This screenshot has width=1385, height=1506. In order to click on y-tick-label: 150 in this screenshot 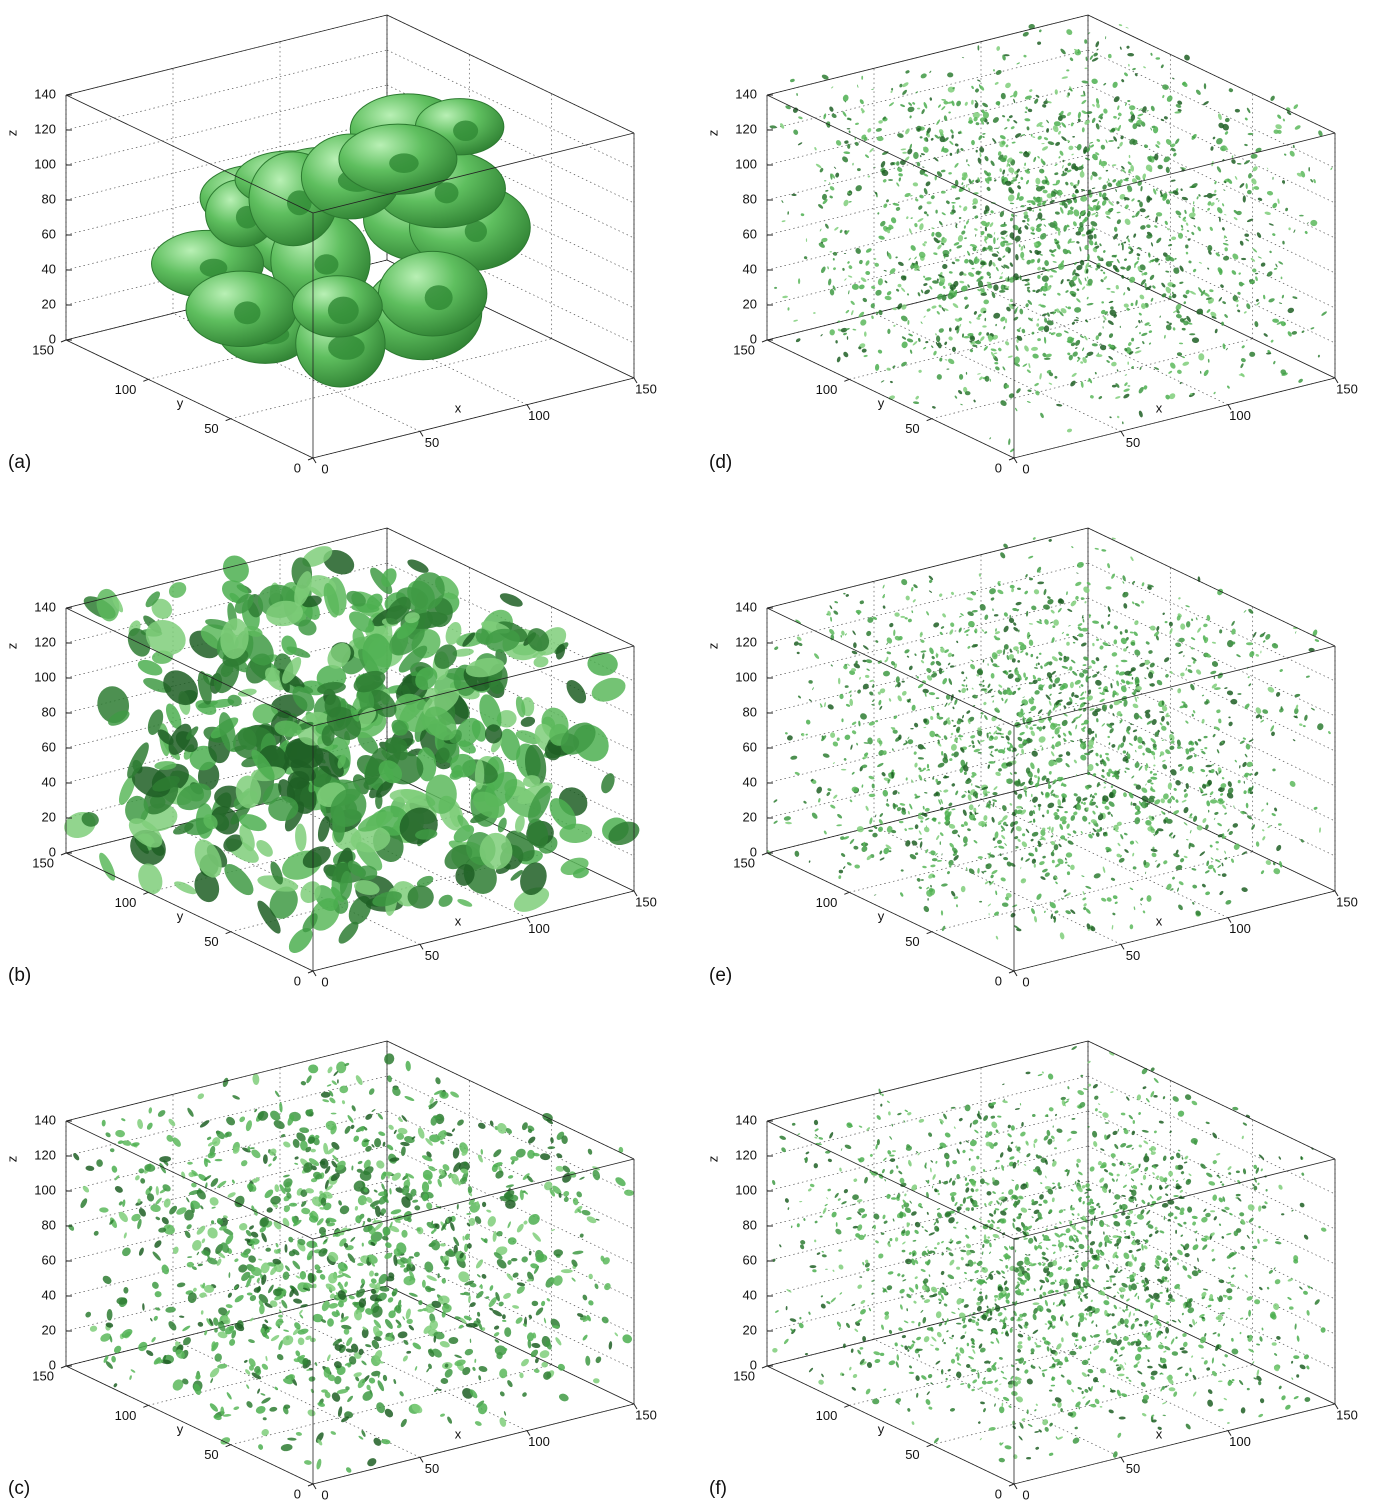, I will do `click(43, 862)`.